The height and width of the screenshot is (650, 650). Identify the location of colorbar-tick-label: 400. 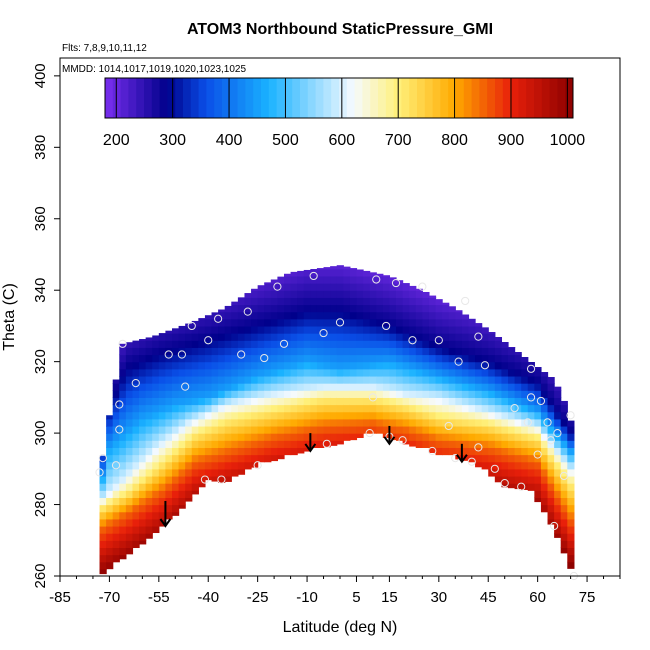
(229, 140).